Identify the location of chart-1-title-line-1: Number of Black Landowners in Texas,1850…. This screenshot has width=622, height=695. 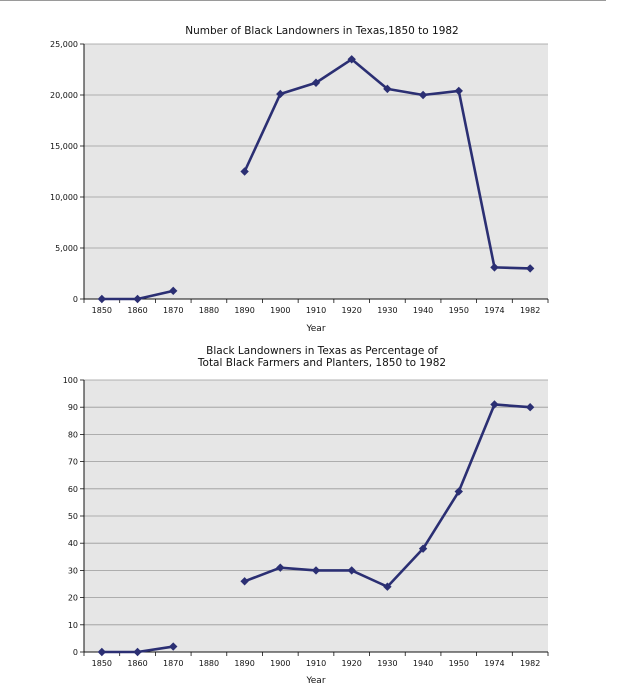
(322, 31).